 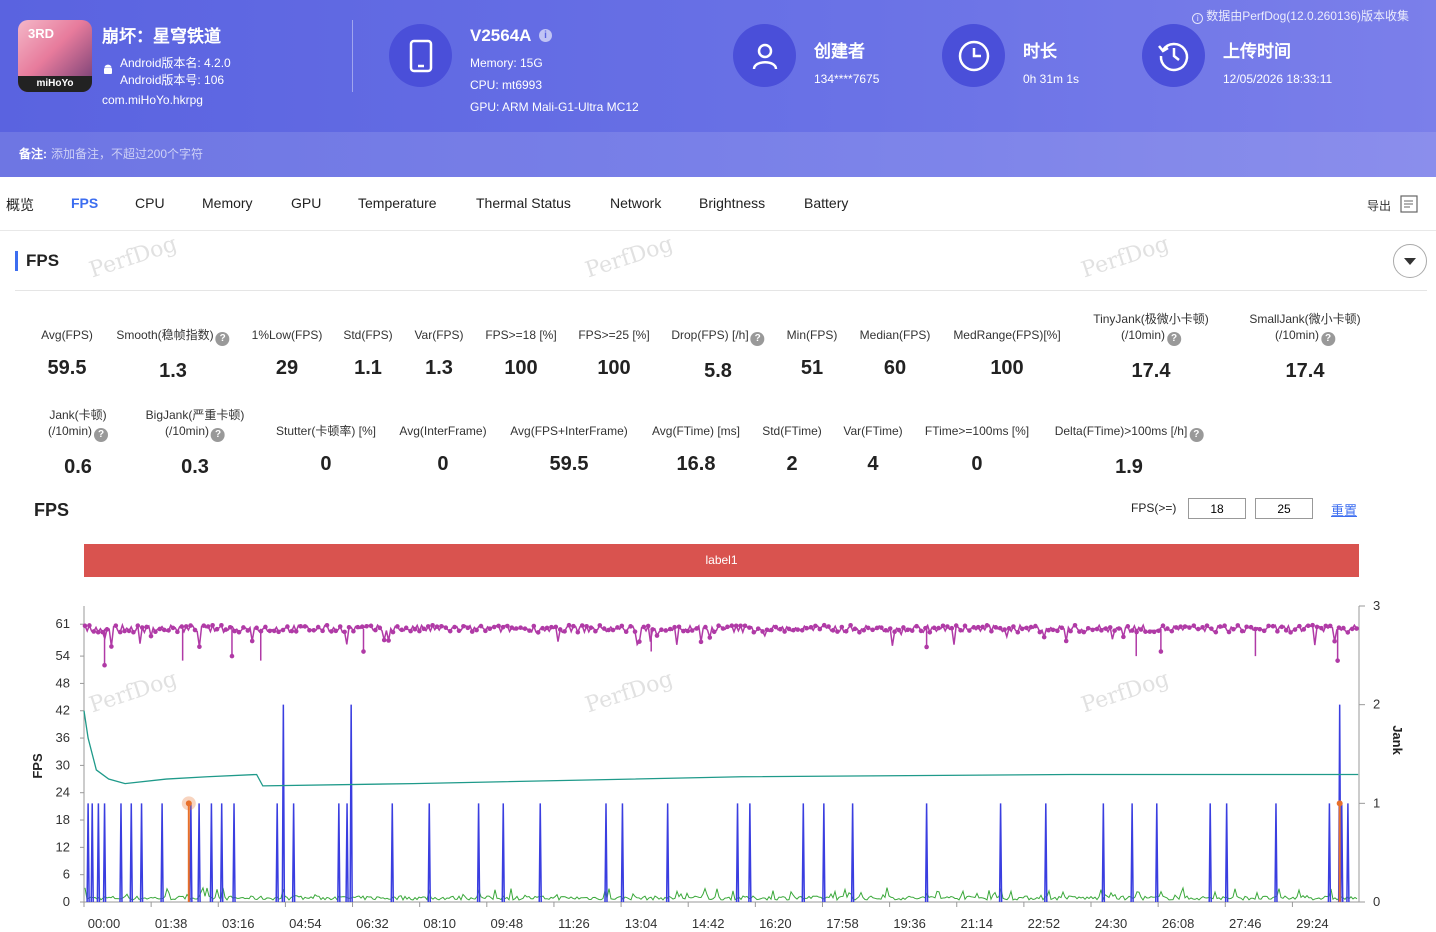 I want to click on package-name: com.miHoYo.hkrpg, so click(x=152, y=100).